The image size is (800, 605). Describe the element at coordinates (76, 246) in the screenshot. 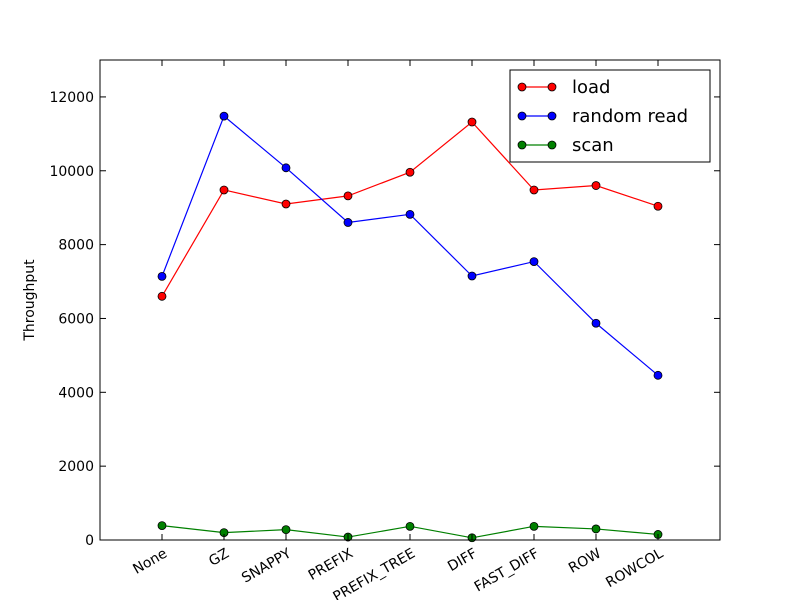

I see `y-tick-label: 8000` at that location.